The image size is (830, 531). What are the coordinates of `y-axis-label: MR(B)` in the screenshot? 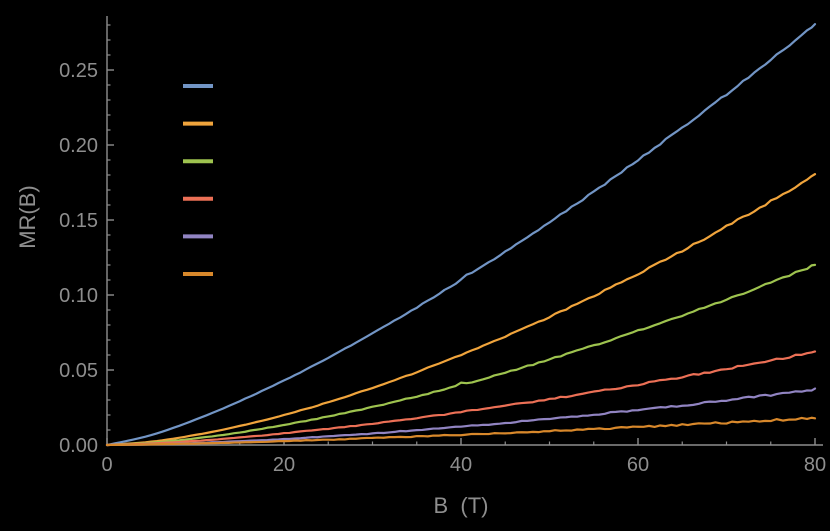 It's located at (27, 217).